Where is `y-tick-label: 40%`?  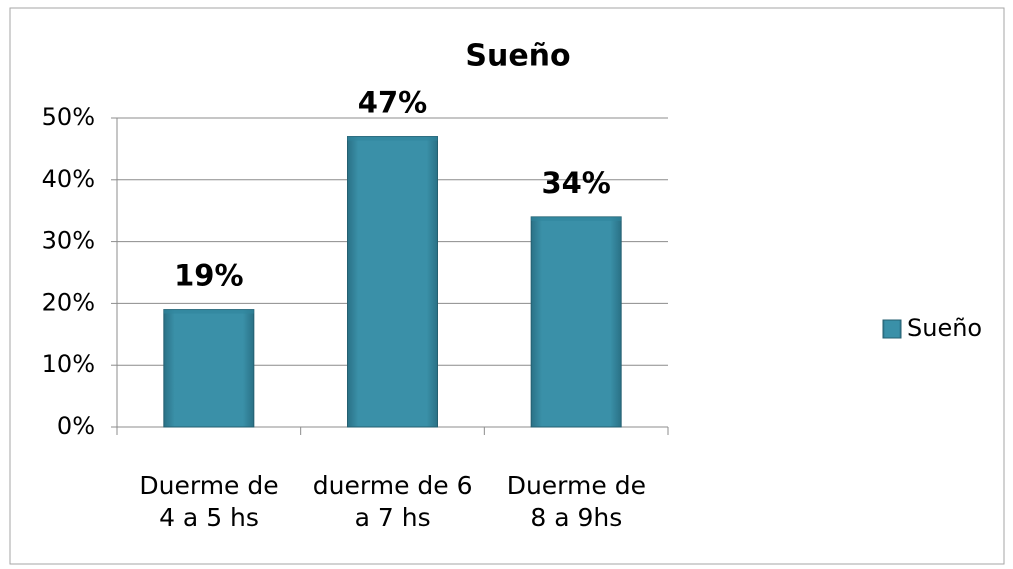
y-tick-label: 40% is located at coordinates (68, 179).